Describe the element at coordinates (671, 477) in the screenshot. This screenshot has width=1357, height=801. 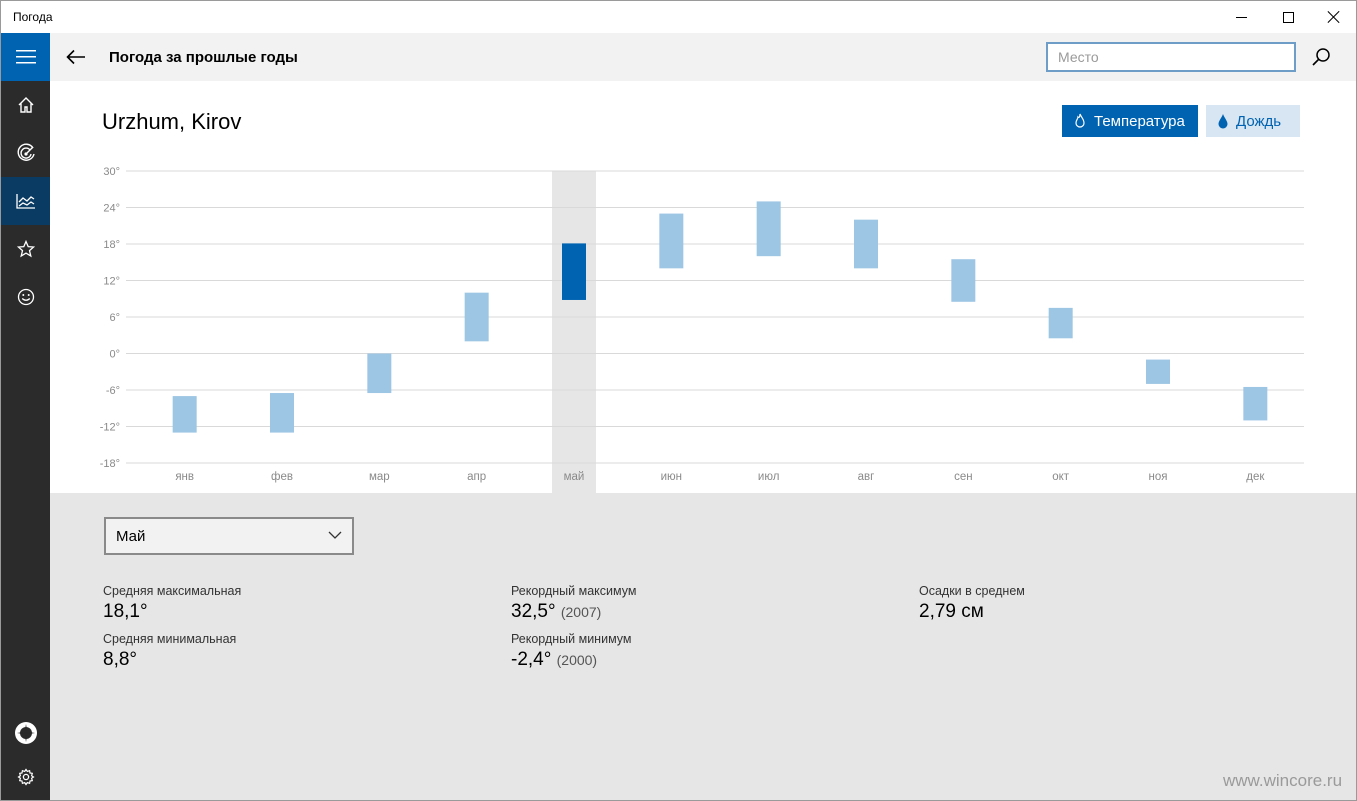
I see `x-tick-label: июн` at that location.